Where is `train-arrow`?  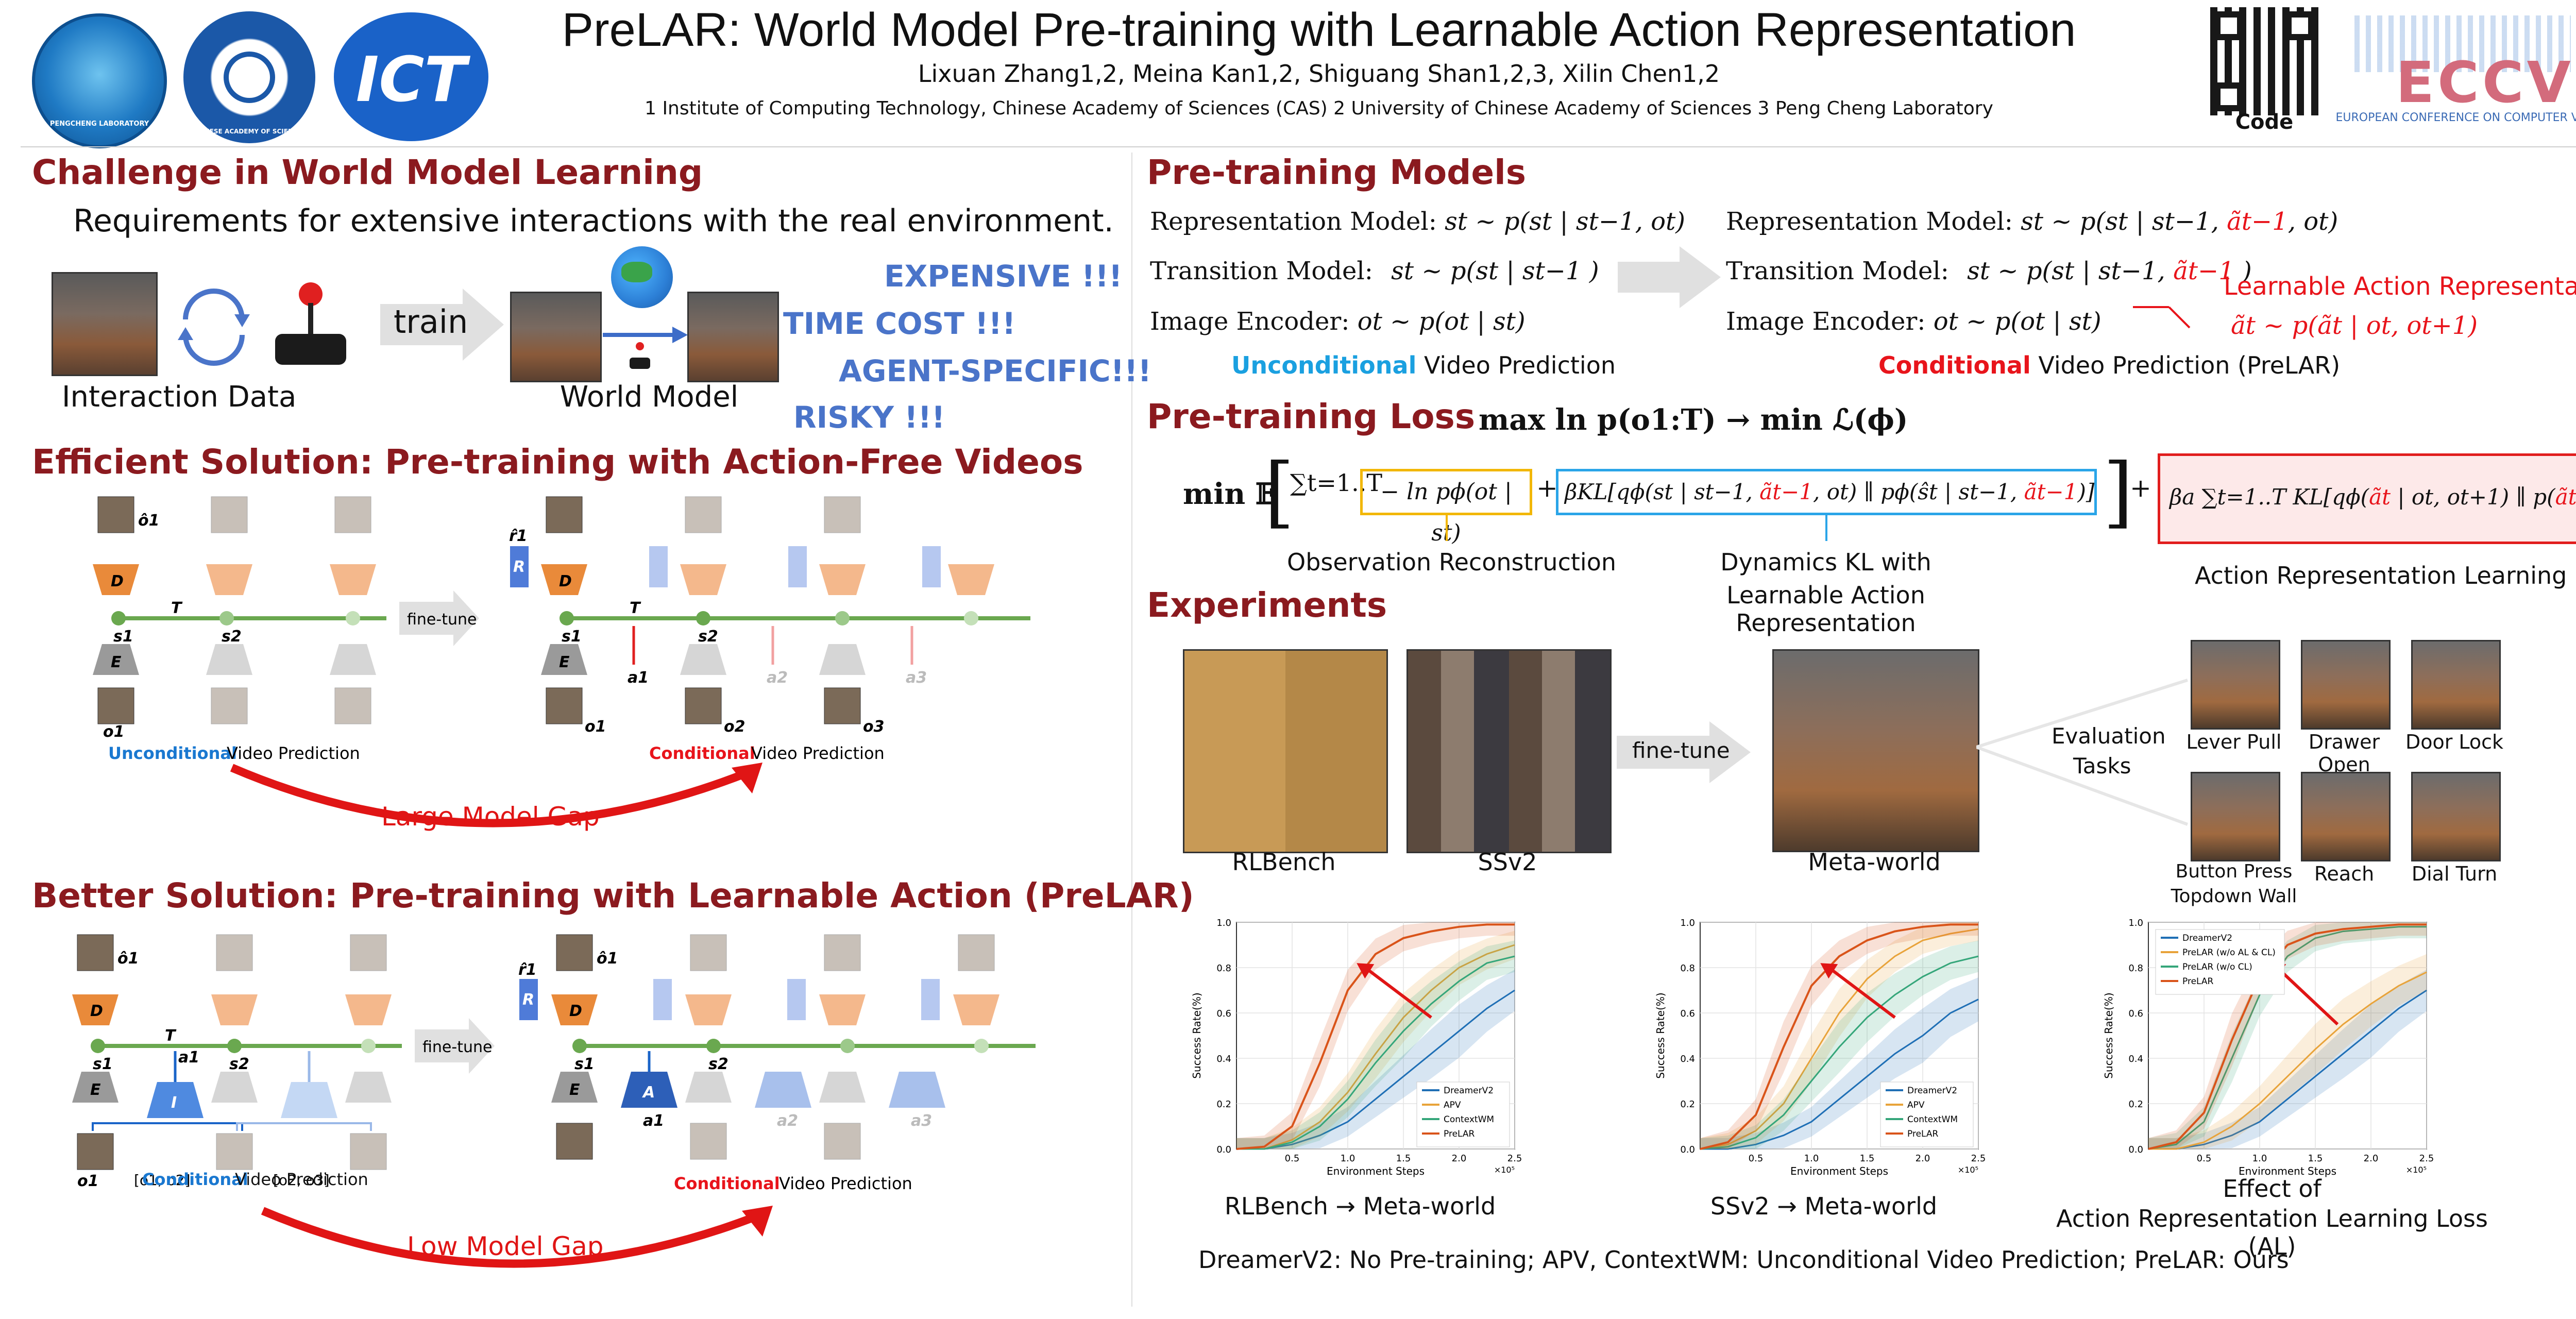
train-arrow is located at coordinates (442, 325).